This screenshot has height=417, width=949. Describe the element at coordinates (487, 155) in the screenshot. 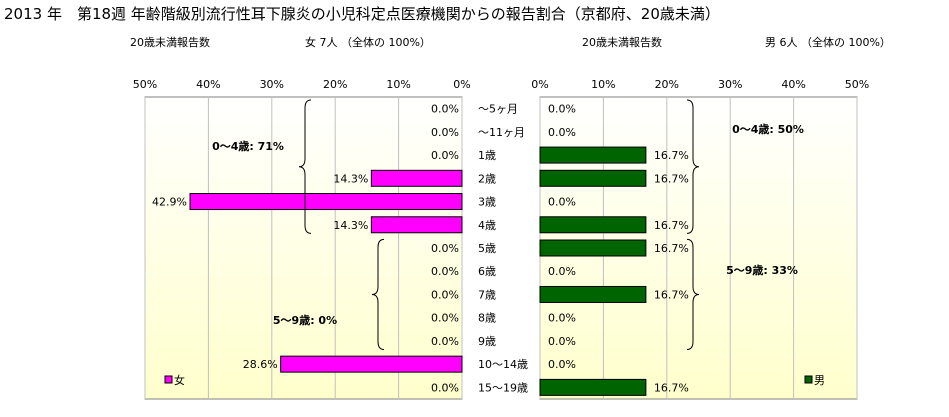

I see `category-label: 1歳` at that location.